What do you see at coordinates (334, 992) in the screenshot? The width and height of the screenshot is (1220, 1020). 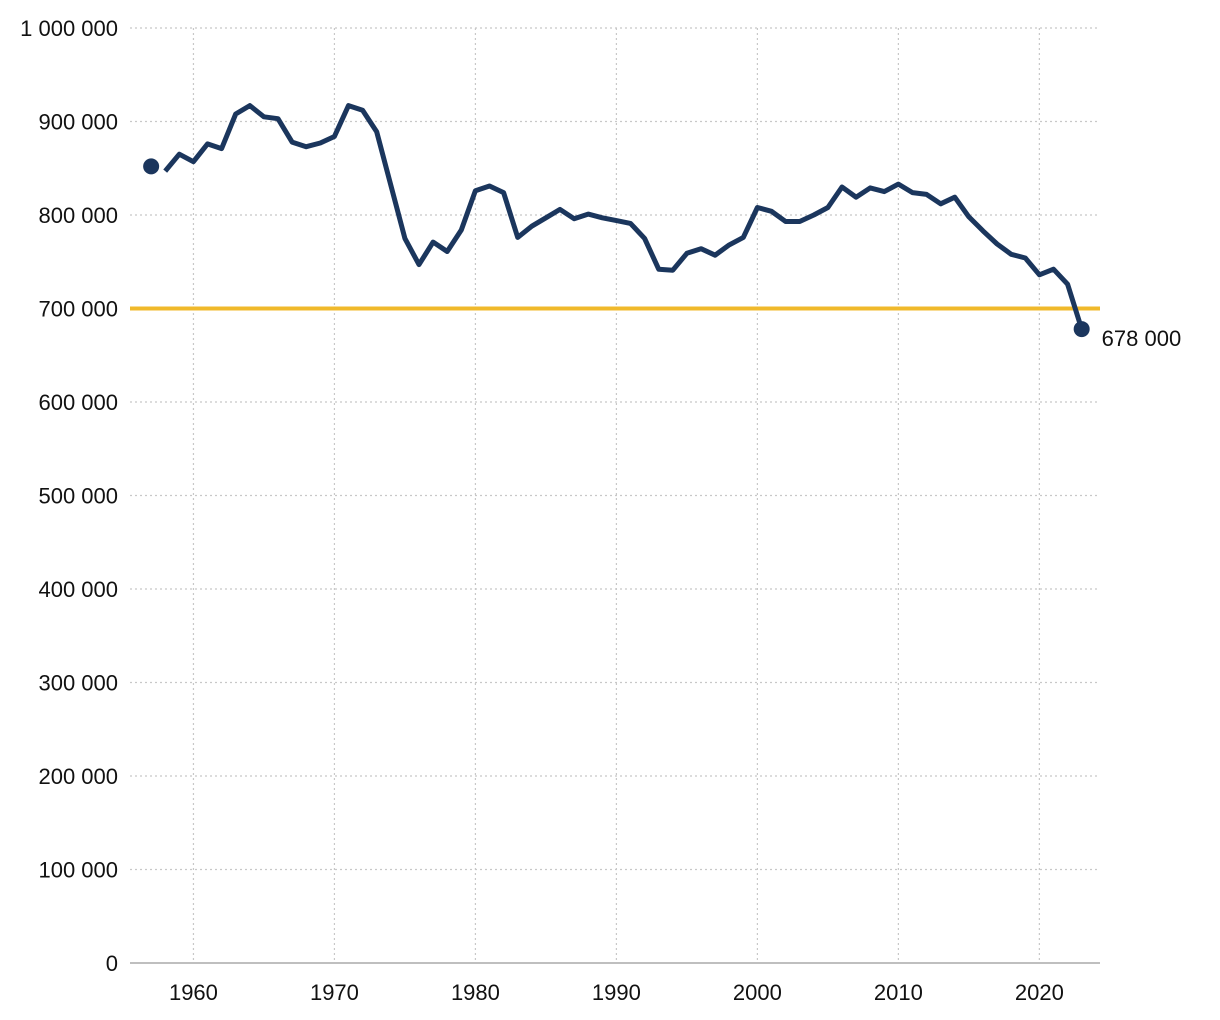 I see `x-tick-label: 1970` at bounding box center [334, 992].